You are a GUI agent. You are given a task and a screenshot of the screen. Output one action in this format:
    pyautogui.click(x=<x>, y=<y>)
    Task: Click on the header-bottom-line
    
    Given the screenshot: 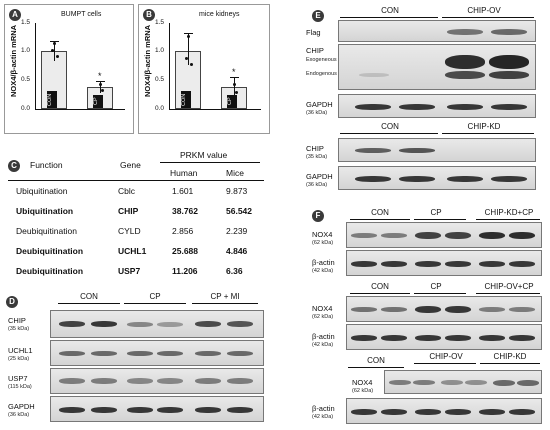 What is the action you would take?
    pyautogui.click(x=136, y=180)
    